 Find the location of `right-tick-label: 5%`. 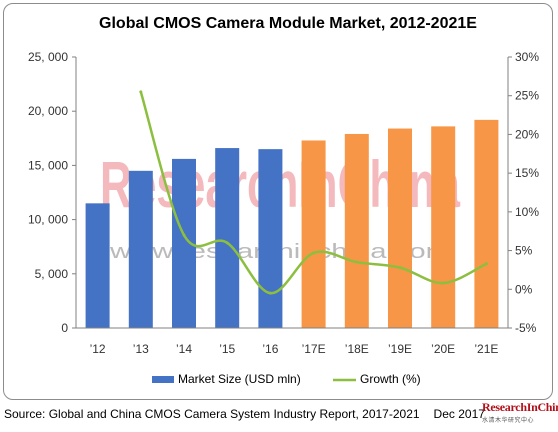

right-tick-label: 5% is located at coordinates (524, 251).